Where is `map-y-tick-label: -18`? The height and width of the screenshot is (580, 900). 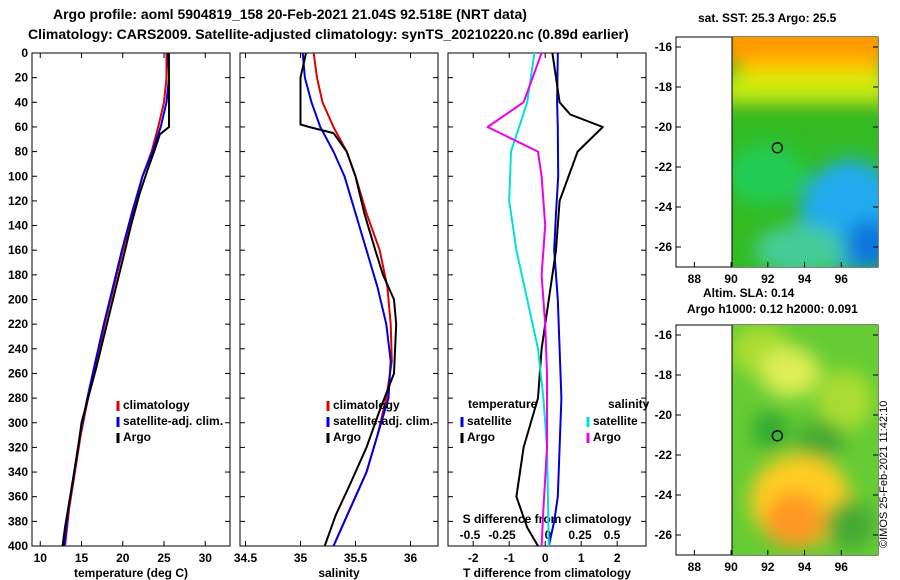
map-y-tick-label: -18 is located at coordinates (664, 87).